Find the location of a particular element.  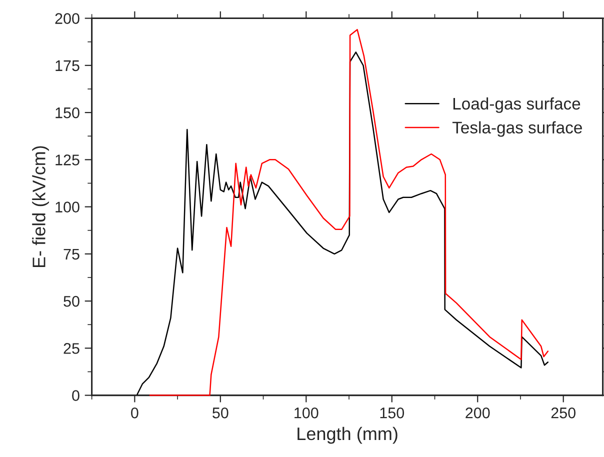

y-tick-label: 25 is located at coordinates (72, 348).